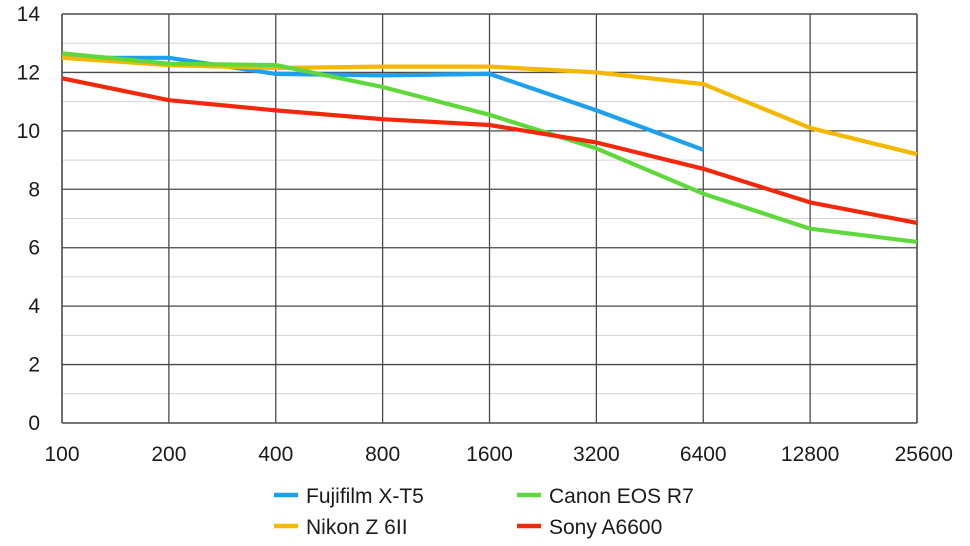 The width and height of the screenshot is (970, 546). What do you see at coordinates (383, 103) in the screenshot?
I see `series-line-fujifilm-x-t5` at bounding box center [383, 103].